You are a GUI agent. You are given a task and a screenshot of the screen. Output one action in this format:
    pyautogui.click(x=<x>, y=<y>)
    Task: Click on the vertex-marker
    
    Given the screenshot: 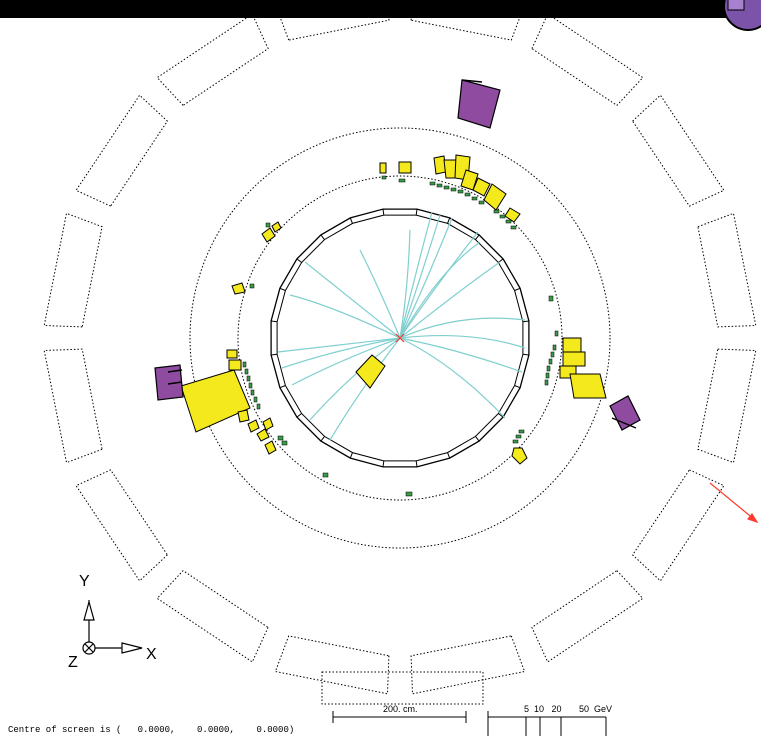 What is the action you would take?
    pyautogui.click(x=400, y=338)
    